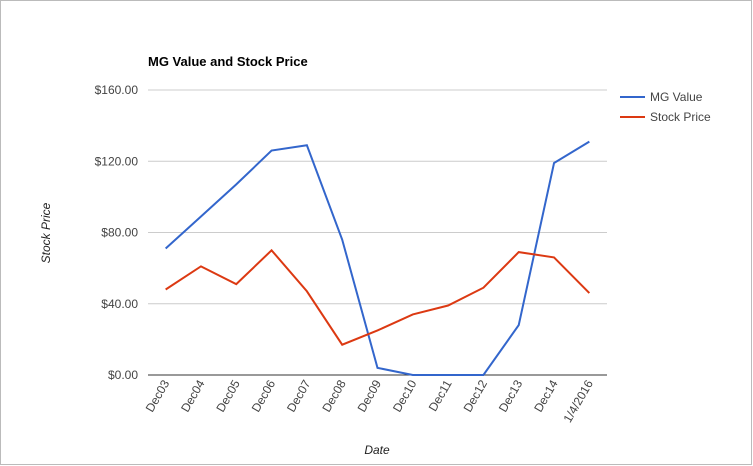  Describe the element at coordinates (680, 117) in the screenshot. I see `legend-label: Stock Price` at that location.